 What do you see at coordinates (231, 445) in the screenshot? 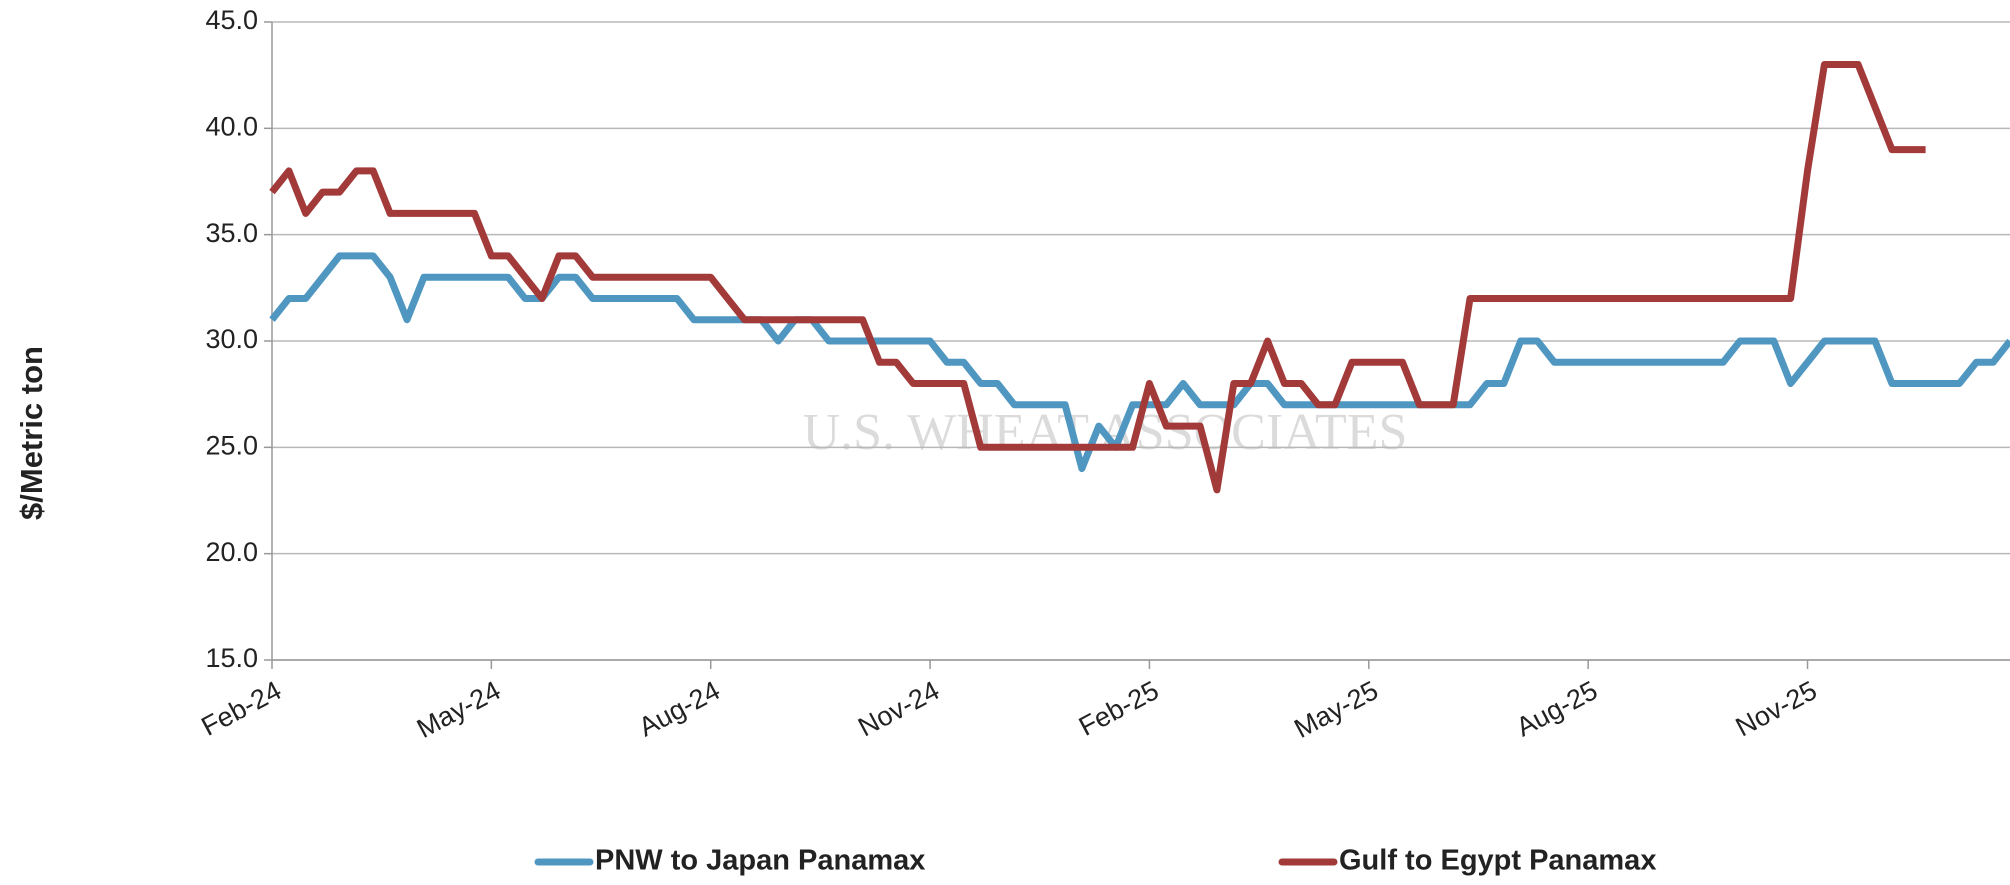
I see `y-tick-label: 25.0` at bounding box center [231, 445].